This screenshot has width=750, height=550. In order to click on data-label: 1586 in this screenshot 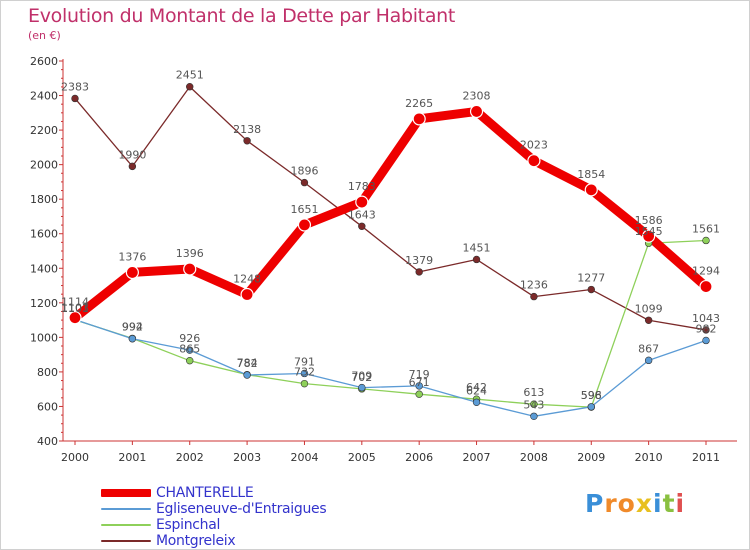, I will do `click(649, 220)`.